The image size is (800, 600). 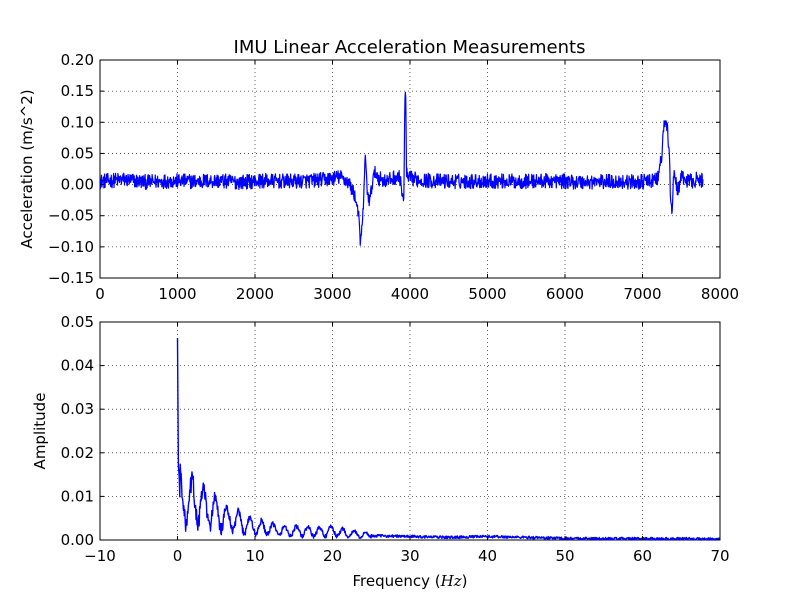 What do you see at coordinates (719, 556) in the screenshot?
I see `bottom-x-tick-label: 70` at bounding box center [719, 556].